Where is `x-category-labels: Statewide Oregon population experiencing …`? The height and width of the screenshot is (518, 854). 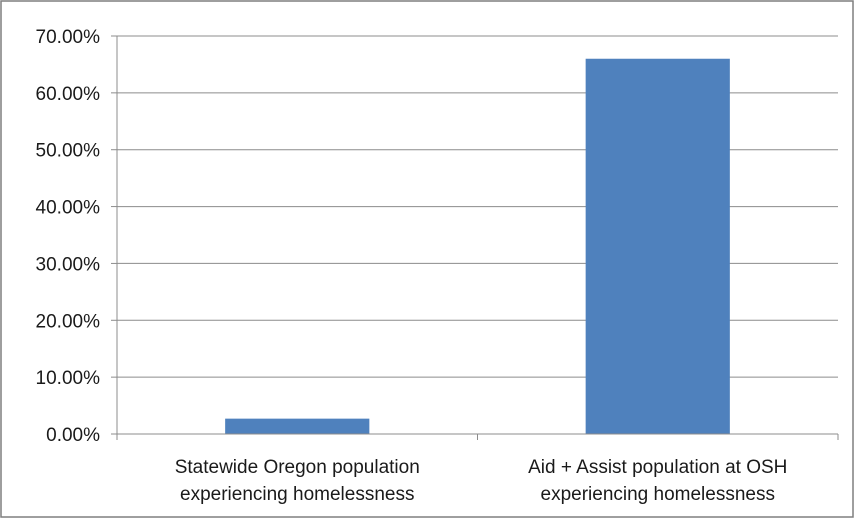
x-category-labels: Statewide Oregon population experiencing … is located at coordinates (481, 481).